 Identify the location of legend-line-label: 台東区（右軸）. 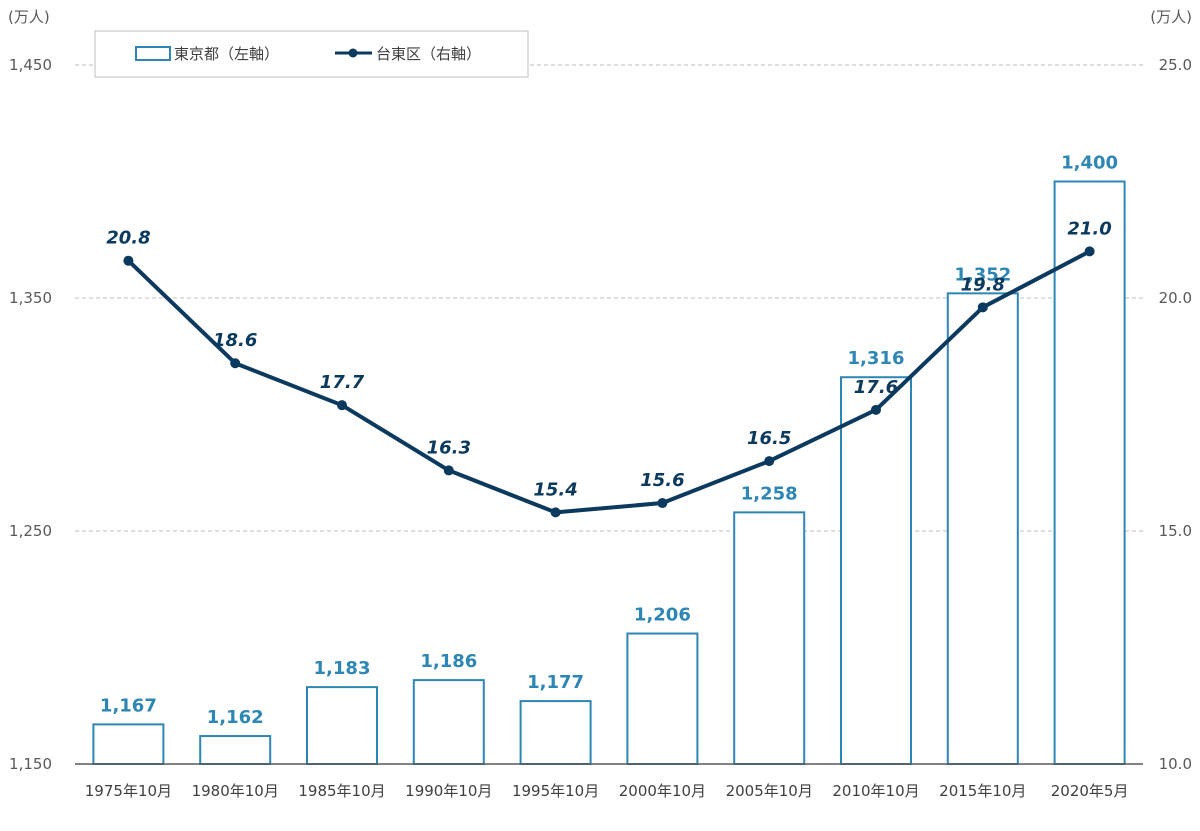
(428, 54).